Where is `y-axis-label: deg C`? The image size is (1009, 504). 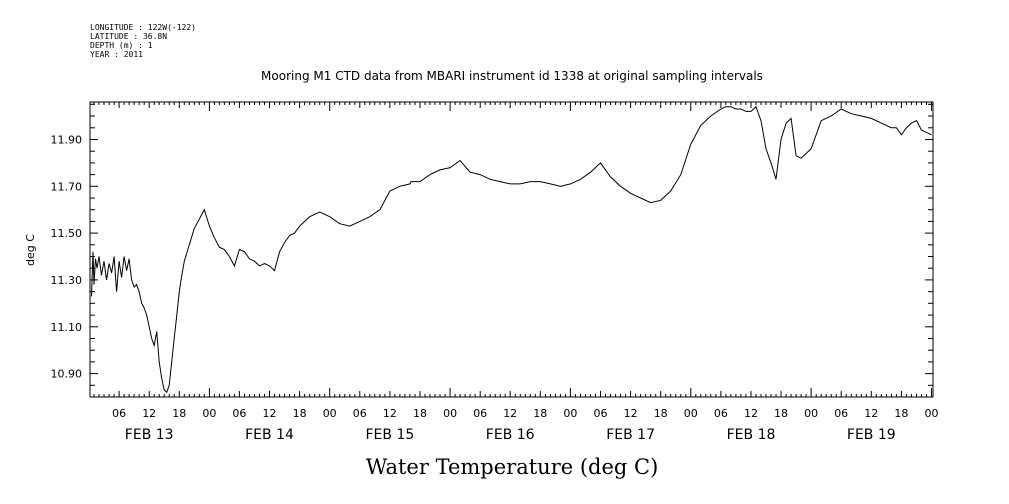 y-axis-label: deg C is located at coordinates (30, 250).